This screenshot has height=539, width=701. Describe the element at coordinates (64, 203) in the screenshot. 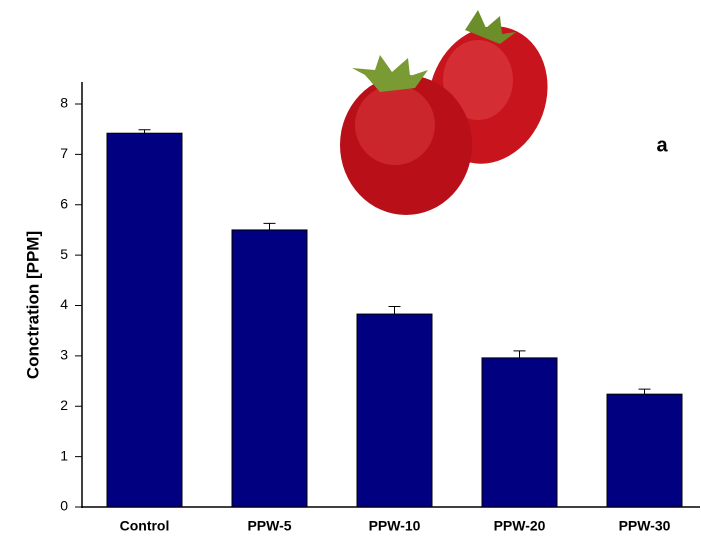

I see `y-tick-label: 6` at that location.